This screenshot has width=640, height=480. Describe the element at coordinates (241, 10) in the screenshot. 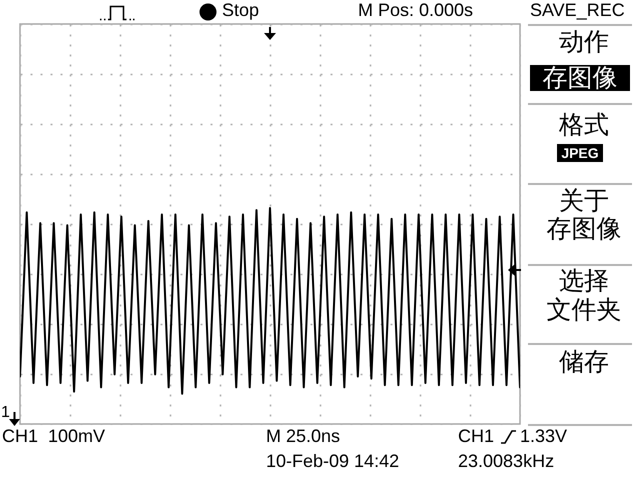

I see `text: Stop` at that location.